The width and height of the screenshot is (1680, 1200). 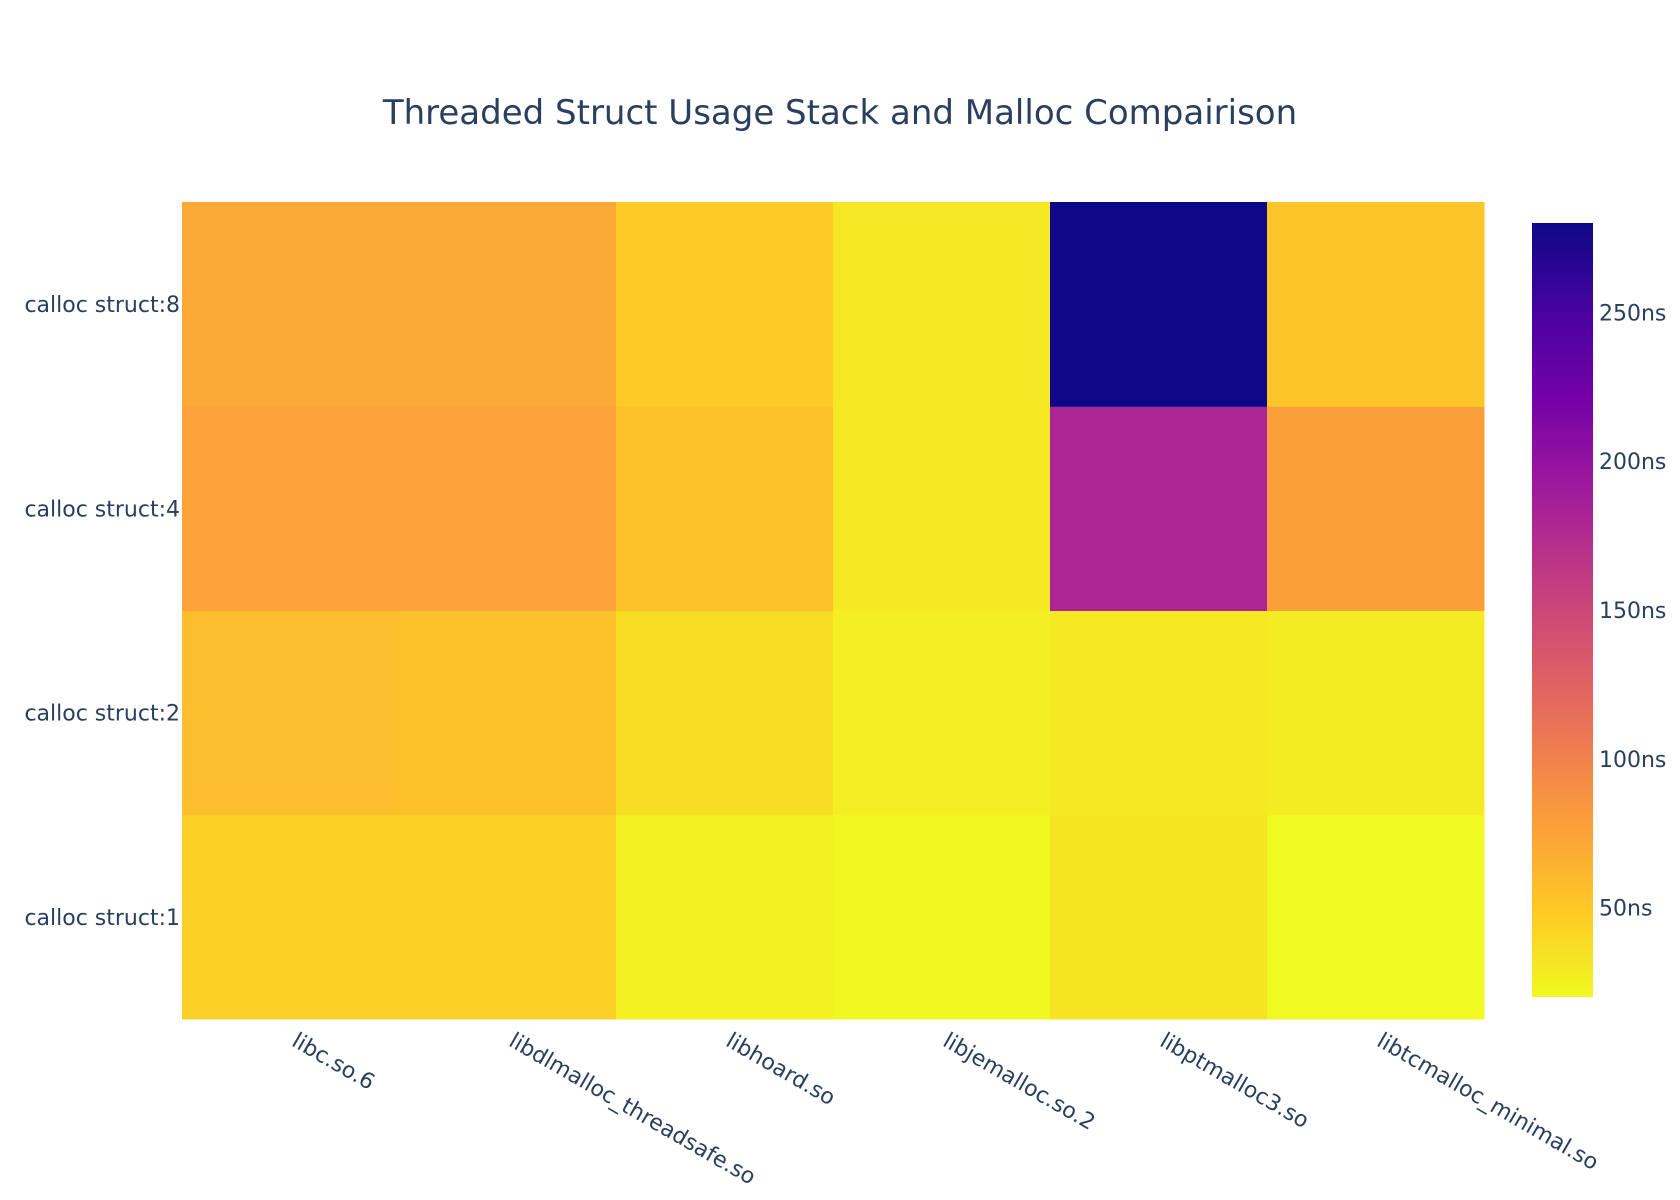 I want to click on colorbar: 50ns 100ns 150ns 200ns 250ns, so click(x=1599, y=610).